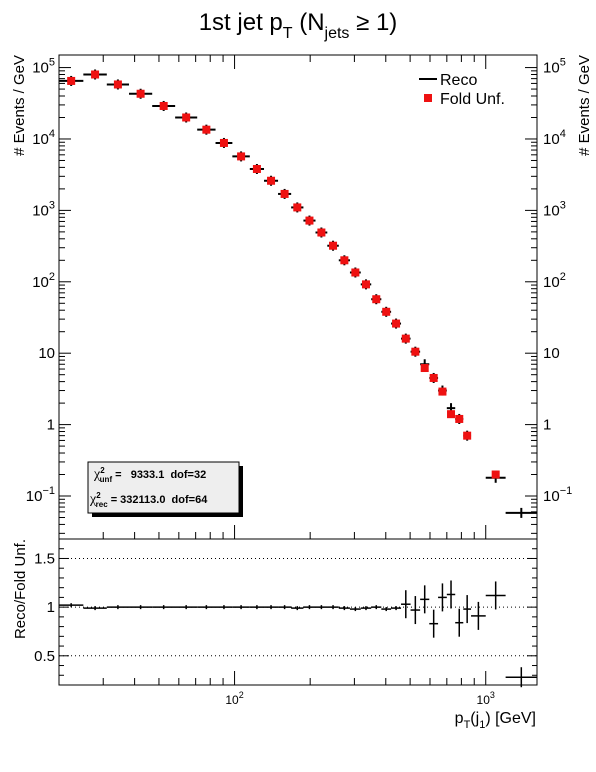 This screenshot has width=596, height=772. I want to click on stats-box-frame, so click(163, 487).